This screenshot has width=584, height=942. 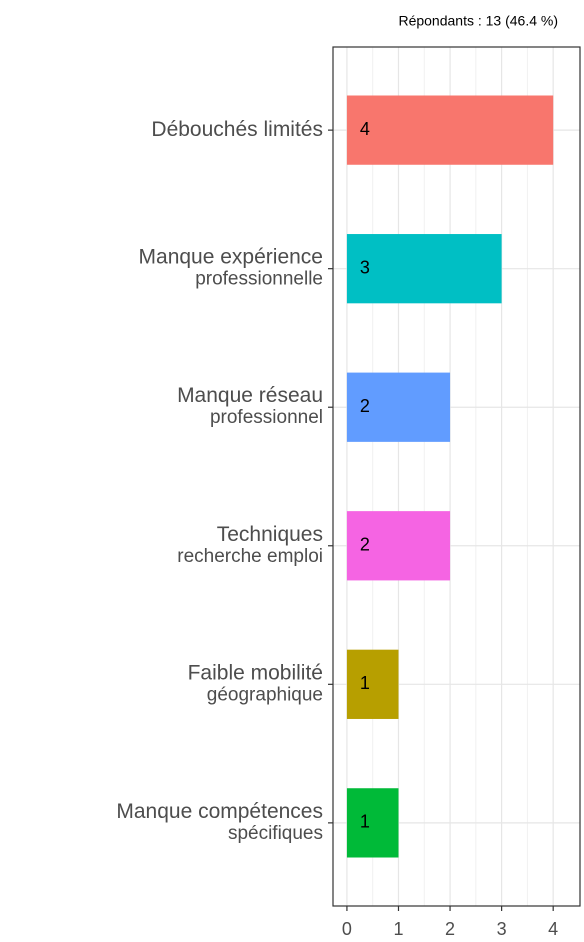 I want to click on y-tick-label: Débouchés limités, so click(x=237, y=129).